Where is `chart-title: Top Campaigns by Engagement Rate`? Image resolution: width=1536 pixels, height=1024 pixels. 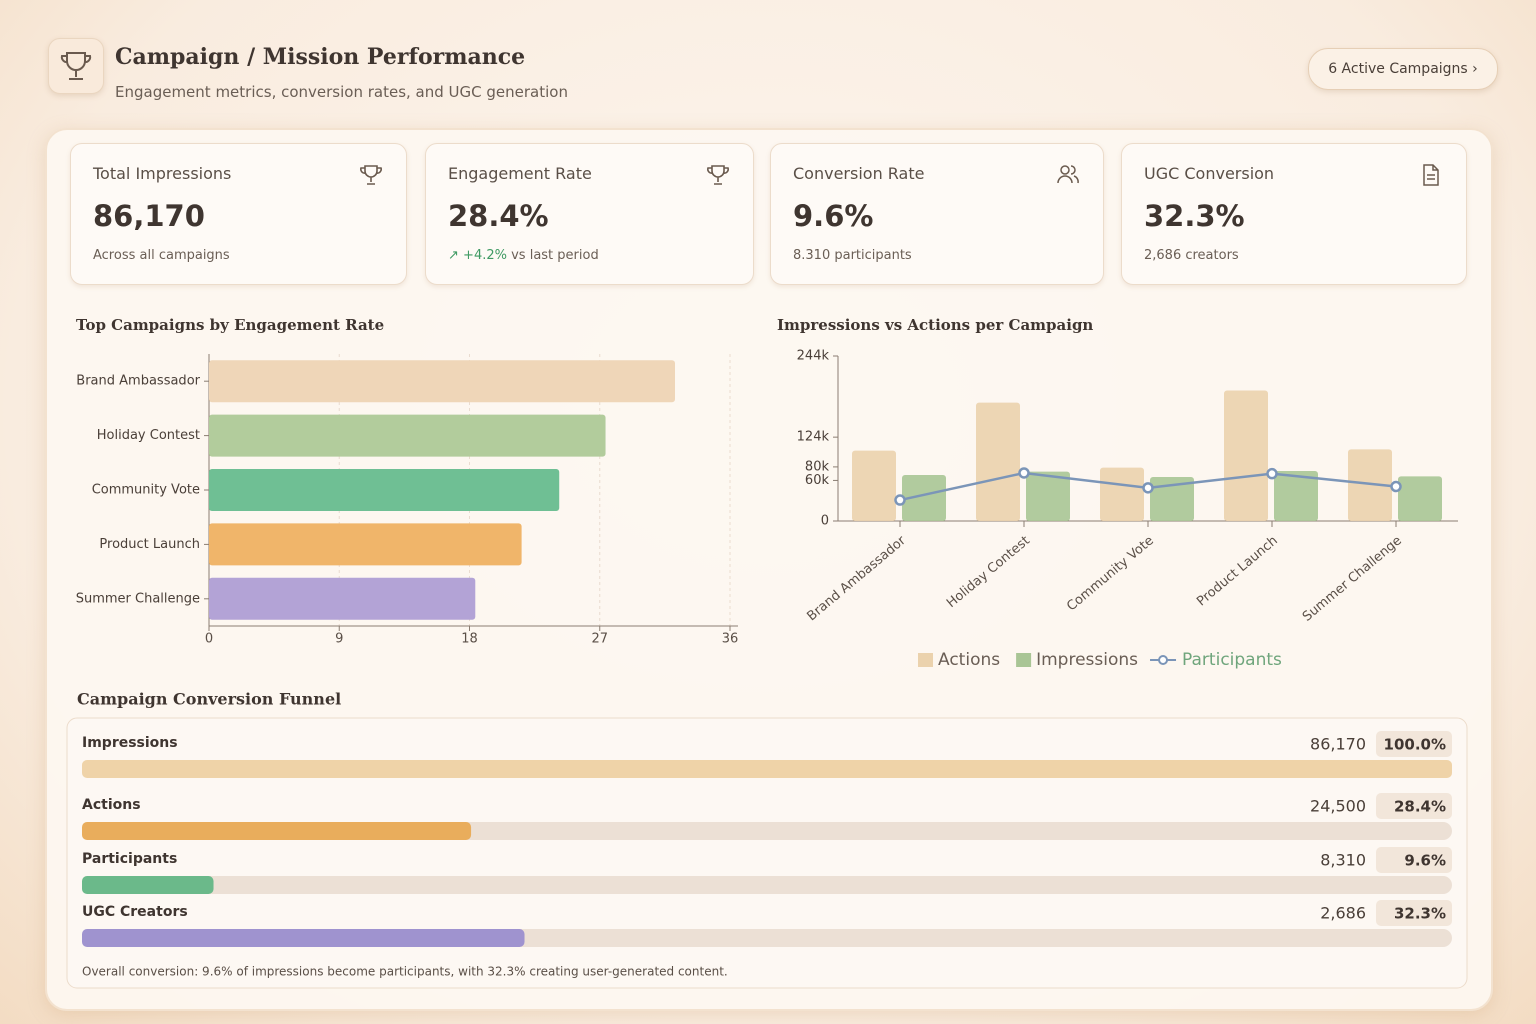 chart-title: Top Campaigns by Engagement Rate is located at coordinates (230, 325).